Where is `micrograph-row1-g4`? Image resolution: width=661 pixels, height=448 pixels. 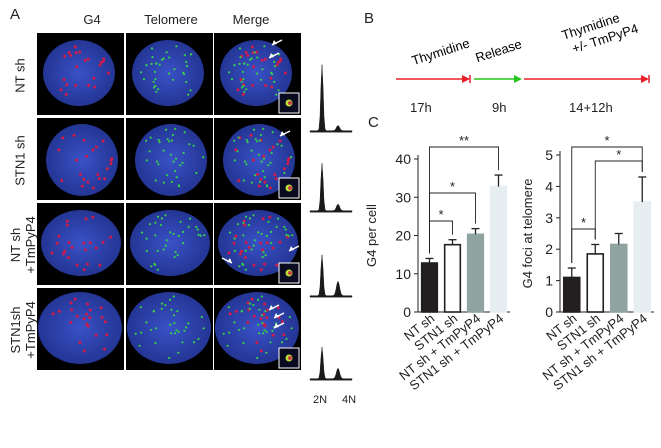
micrograph-row1-g4 is located at coordinates (80, 74).